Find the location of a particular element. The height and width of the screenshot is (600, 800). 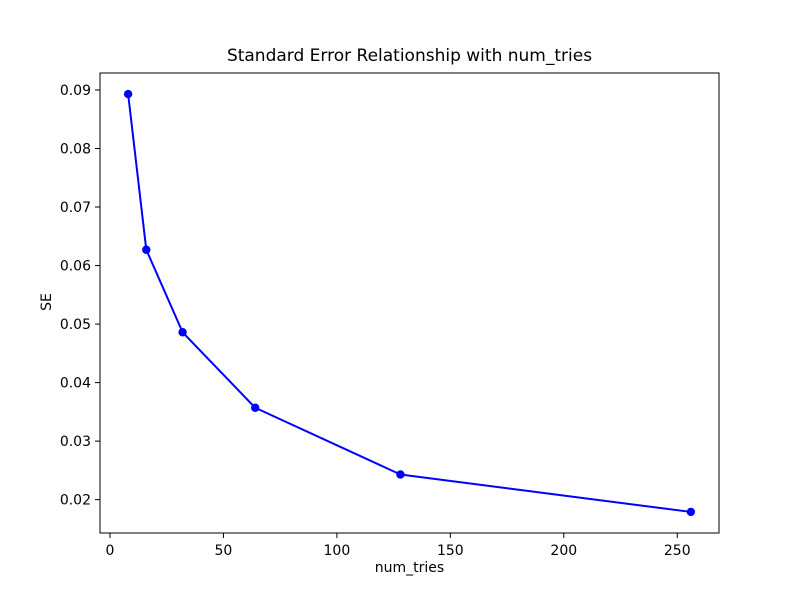

y-tick-label: 0.05 is located at coordinates (75, 325).